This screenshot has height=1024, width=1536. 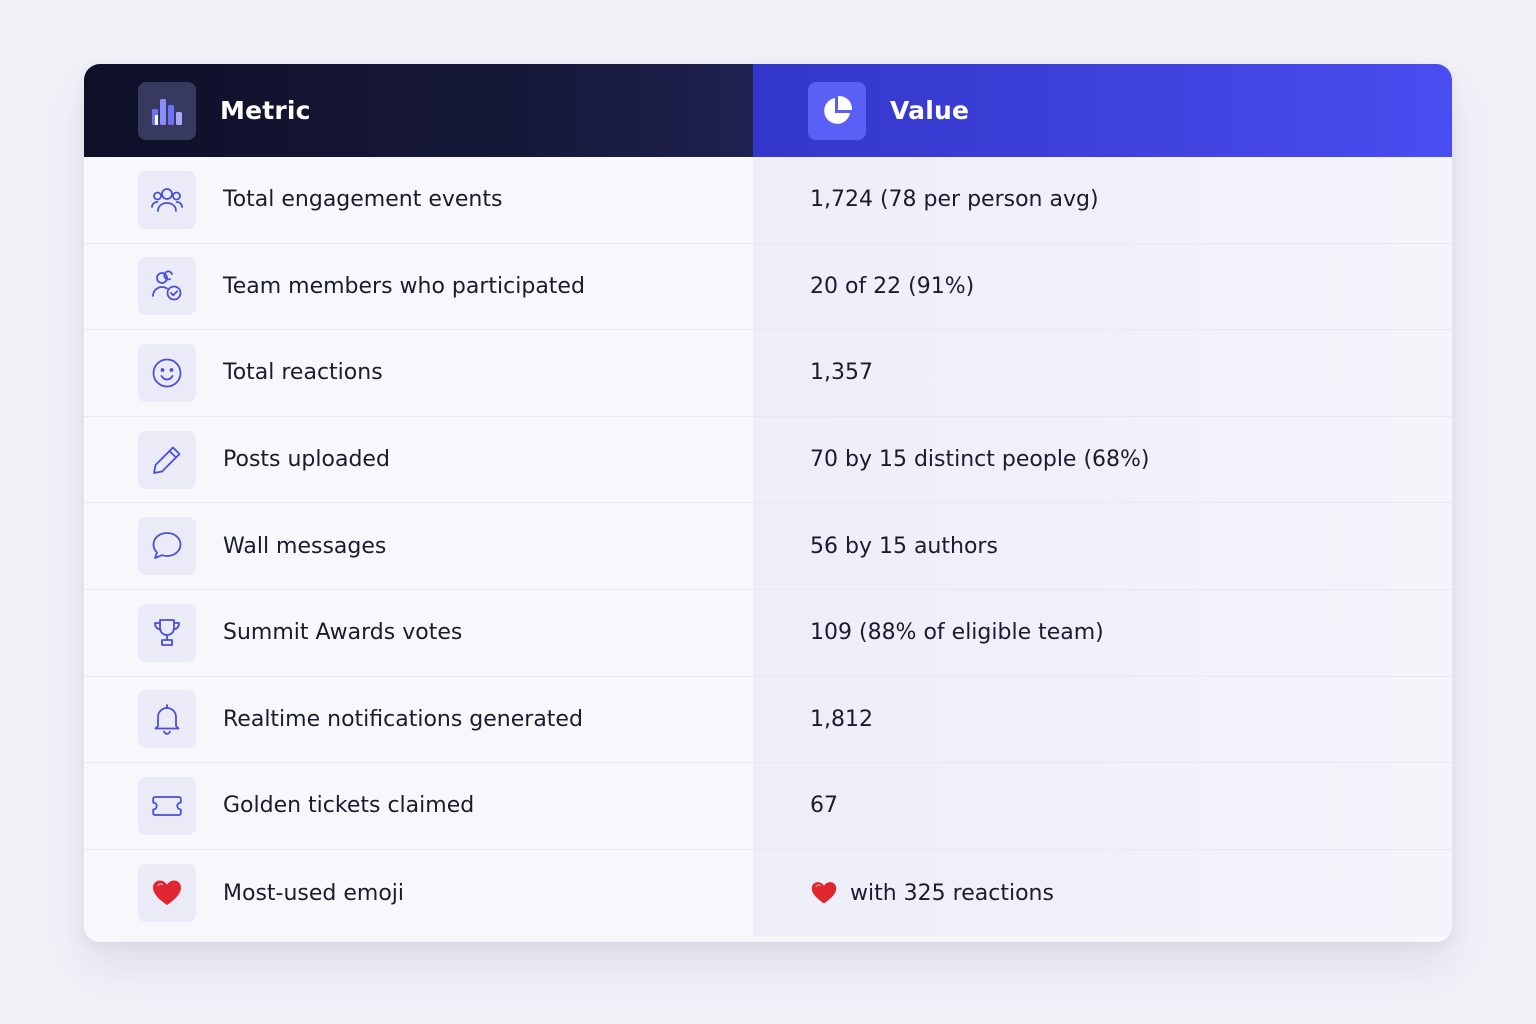 I want to click on table-row: Realtime notifications generated 1,812, so click(x=768, y=720).